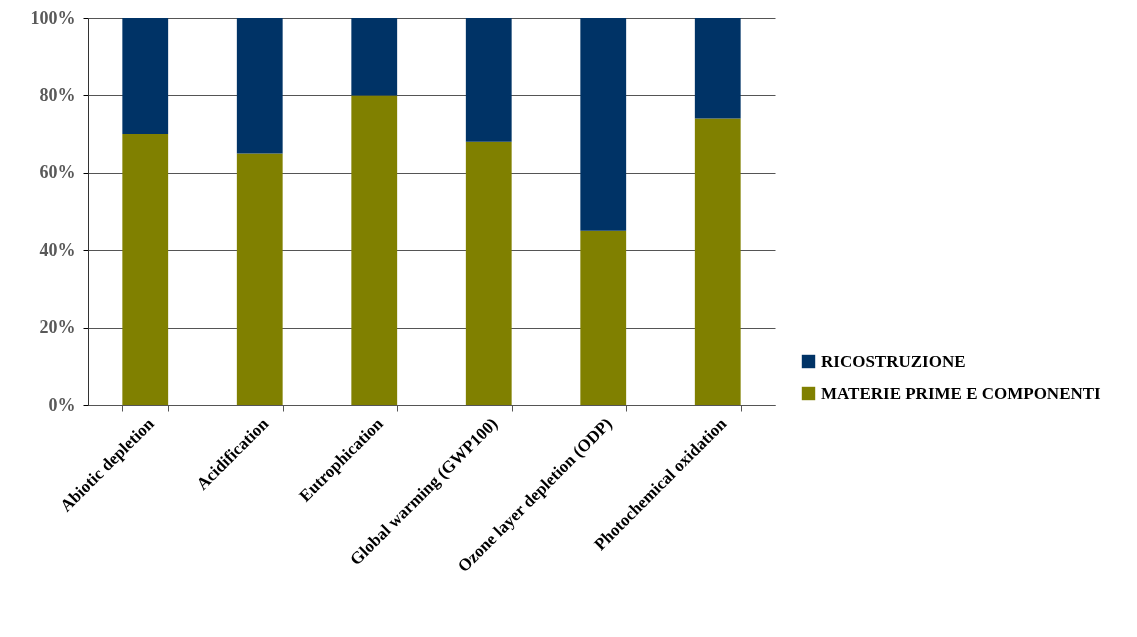 The height and width of the screenshot is (637, 1137). Describe the element at coordinates (57, 94) in the screenshot. I see `y-tick-label: 80%` at that location.